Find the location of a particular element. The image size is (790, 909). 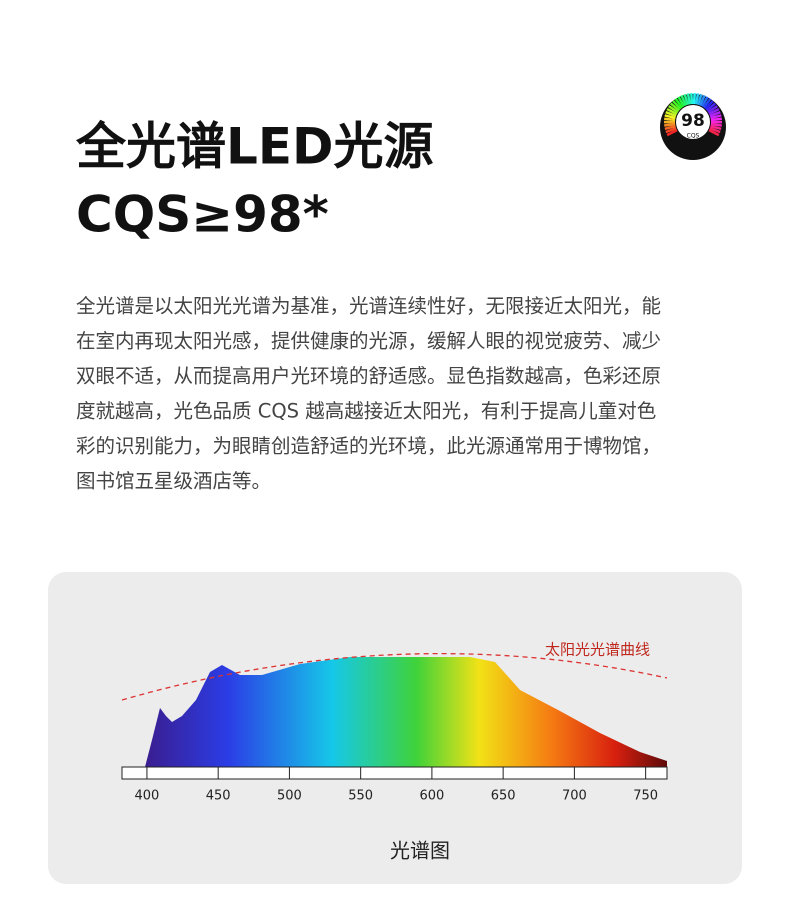

paragraph-line: 图书馆五星级酒店等。 is located at coordinates (173, 481).